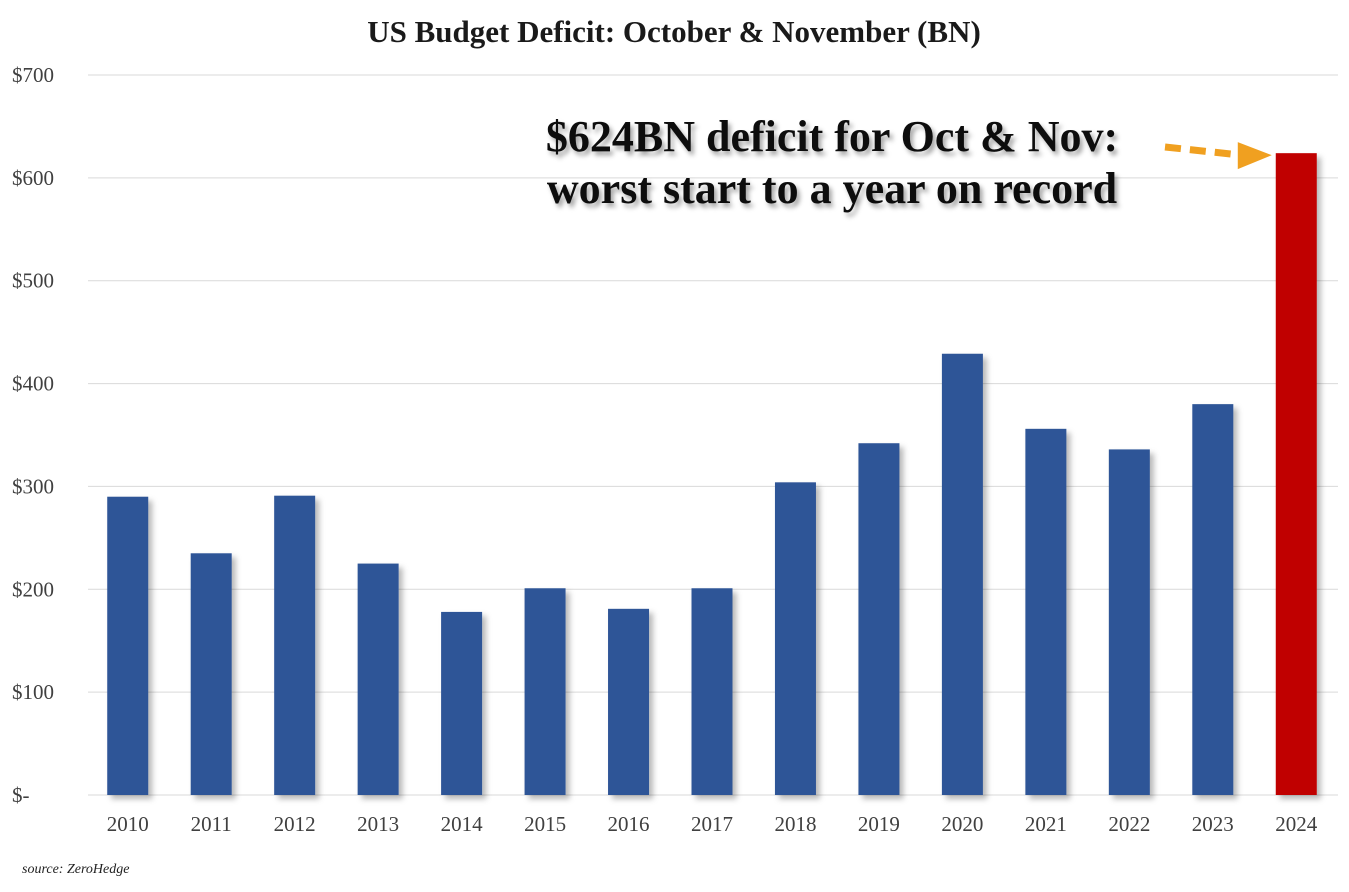  Describe the element at coordinates (879, 824) in the screenshot. I see `x-tick-label: 2019` at that location.